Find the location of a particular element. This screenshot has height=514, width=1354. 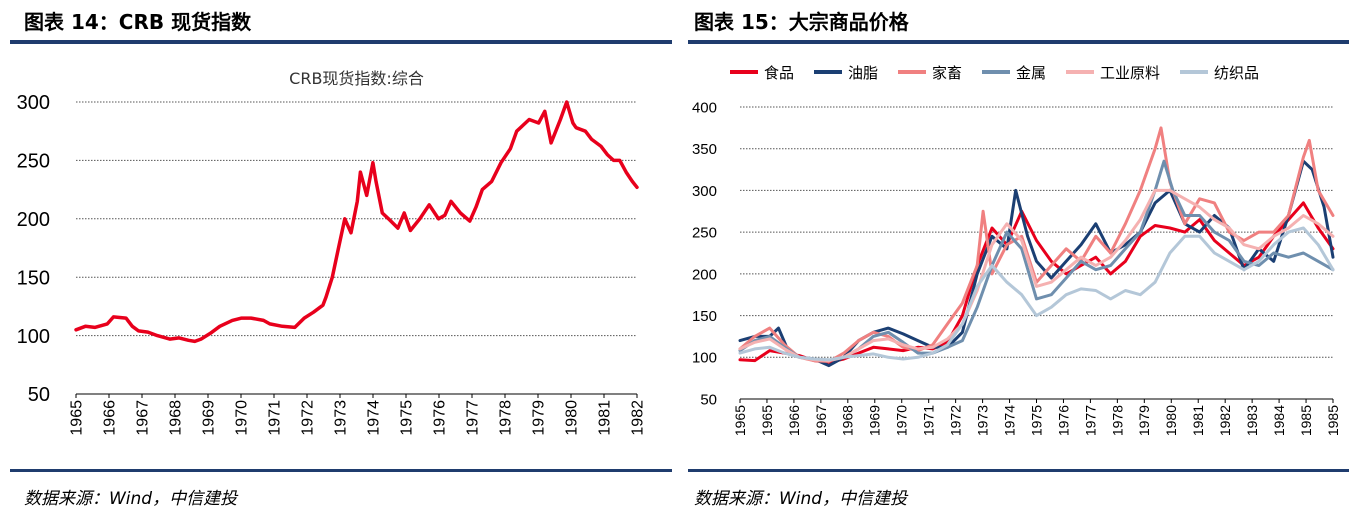

legend-label: 食品 is located at coordinates (779, 73).